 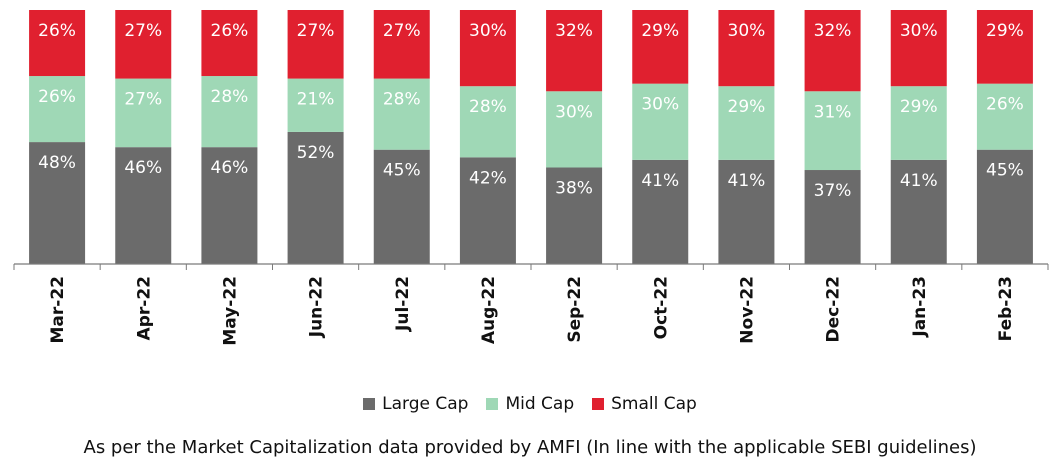 I want to click on data-label-large-cap: 52%, so click(x=316, y=153).